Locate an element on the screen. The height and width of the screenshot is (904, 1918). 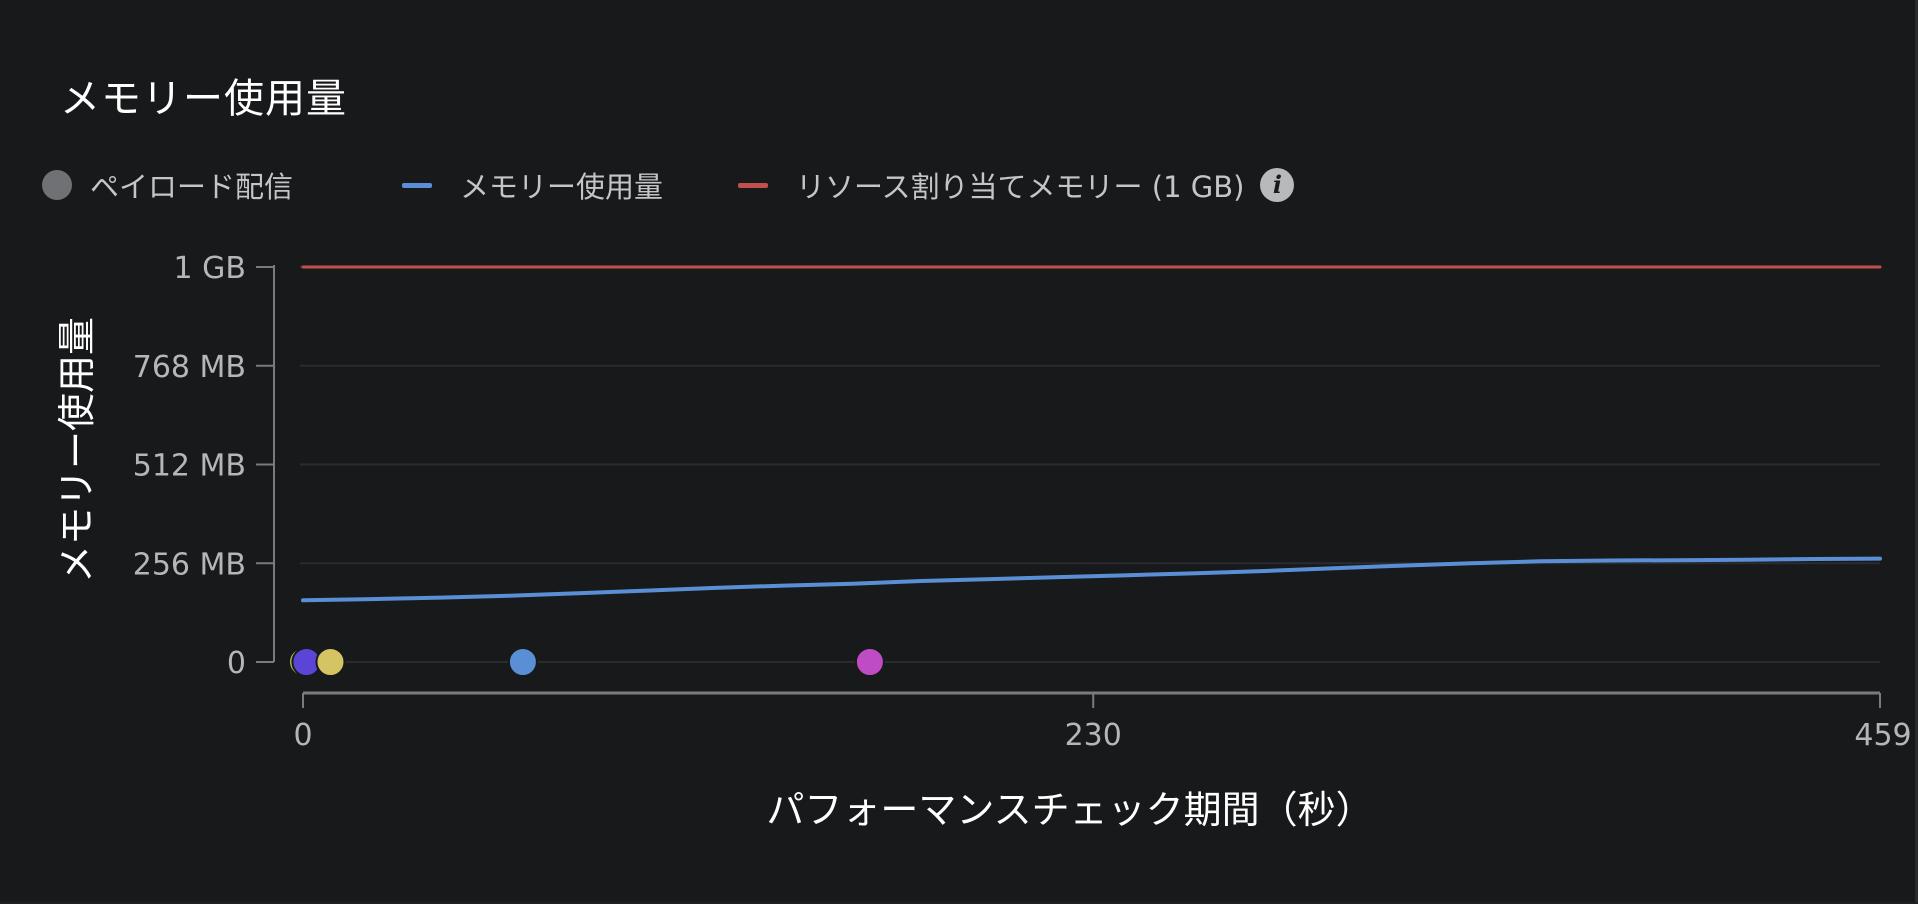
legend-item-allocated: リソース割り当てメモリー (1 GB) i is located at coordinates (1016, 185).